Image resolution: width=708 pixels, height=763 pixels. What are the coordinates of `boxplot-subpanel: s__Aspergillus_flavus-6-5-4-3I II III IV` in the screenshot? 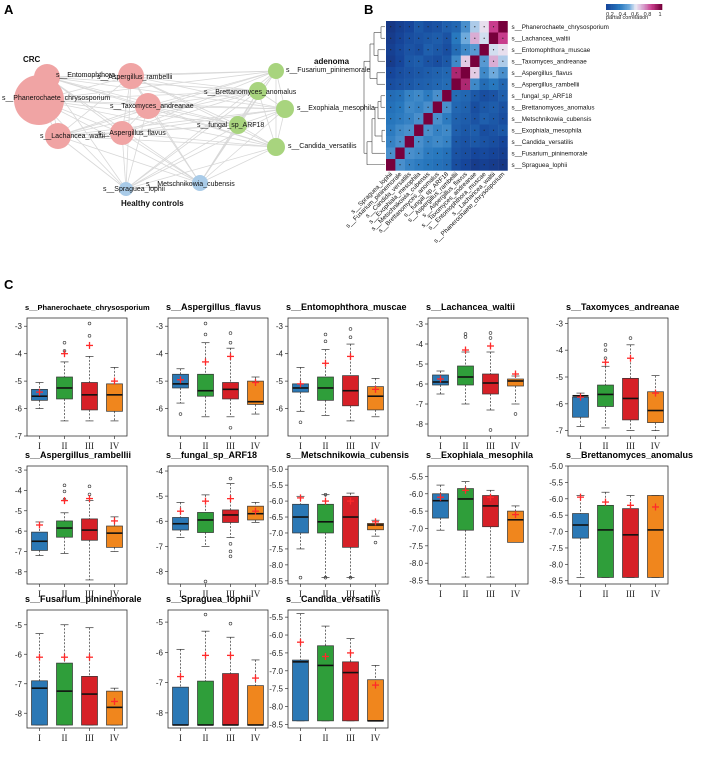 It's located at (212, 376).